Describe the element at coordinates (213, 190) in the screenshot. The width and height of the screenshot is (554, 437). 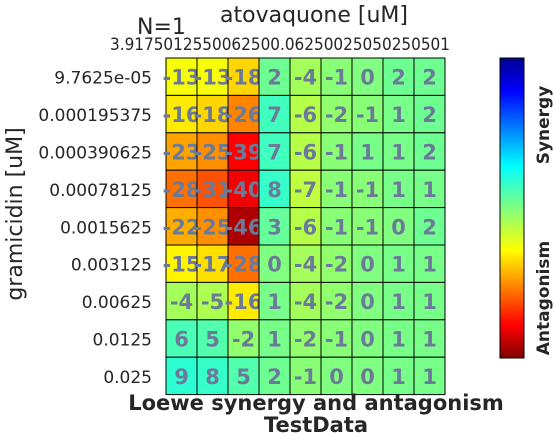
I see `cell-value-label: -31` at that location.